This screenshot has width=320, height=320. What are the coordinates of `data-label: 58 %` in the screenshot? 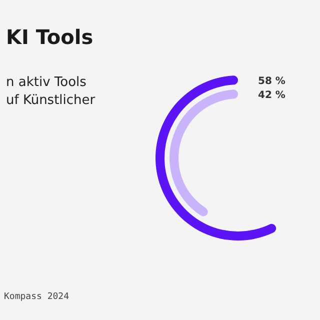 It's located at (272, 81).